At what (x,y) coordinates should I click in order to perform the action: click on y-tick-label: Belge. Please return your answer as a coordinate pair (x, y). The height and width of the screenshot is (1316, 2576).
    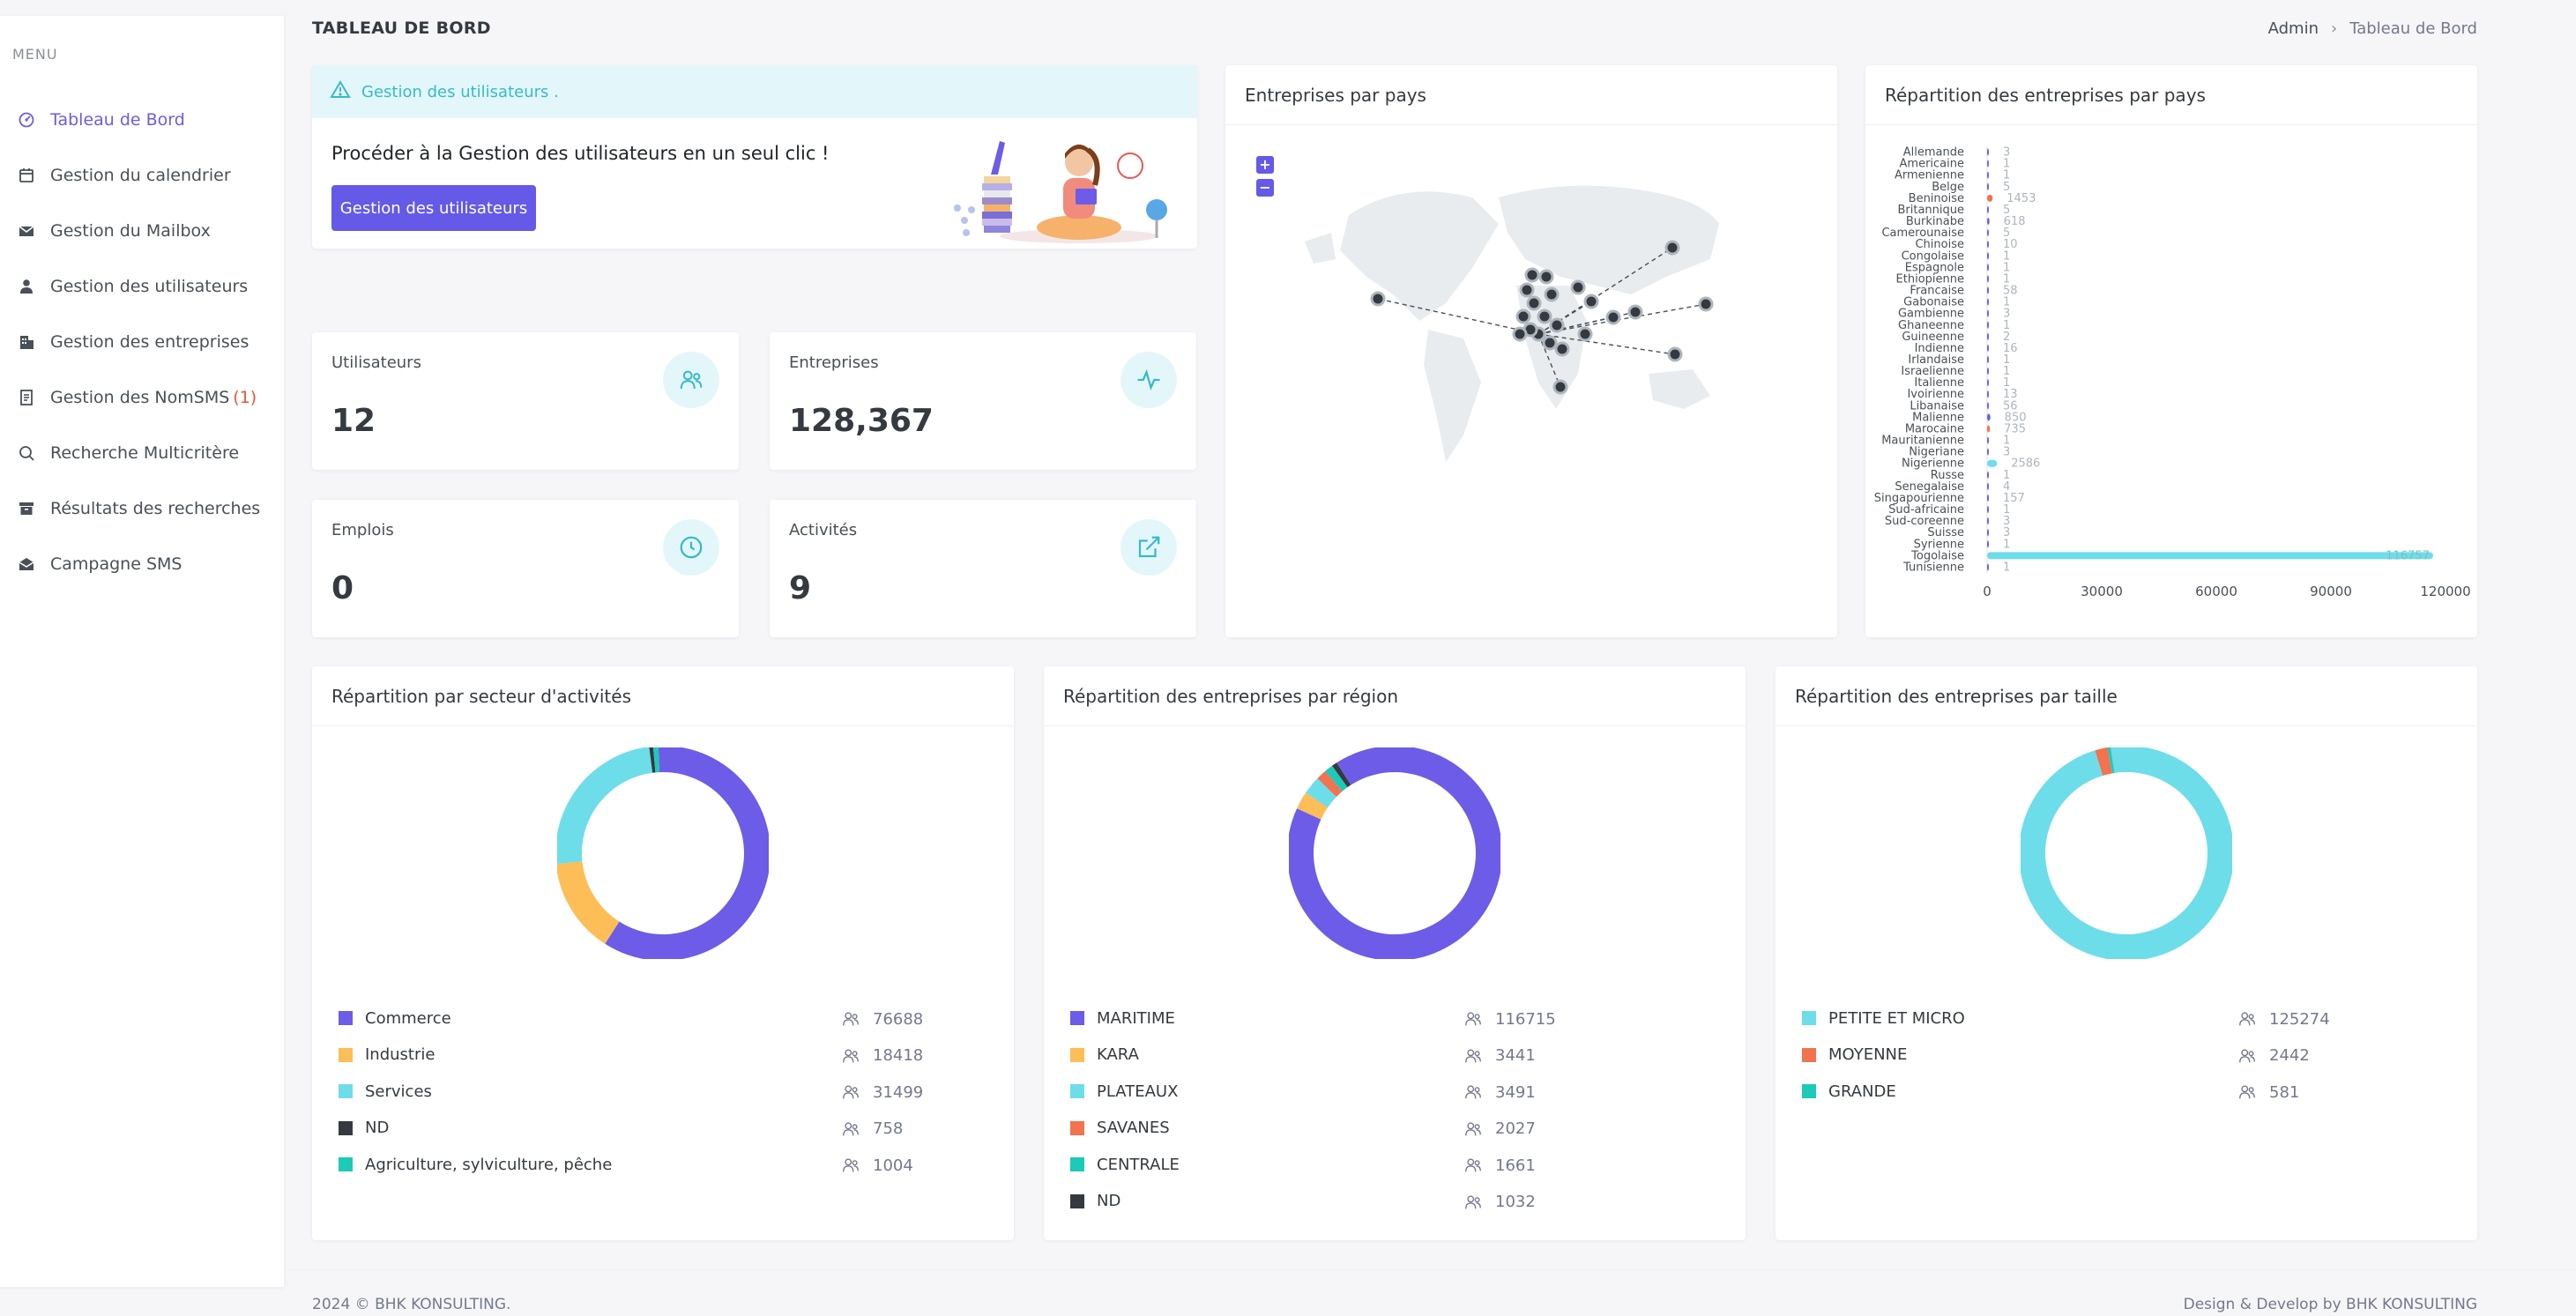
    Looking at the image, I should click on (1948, 187).